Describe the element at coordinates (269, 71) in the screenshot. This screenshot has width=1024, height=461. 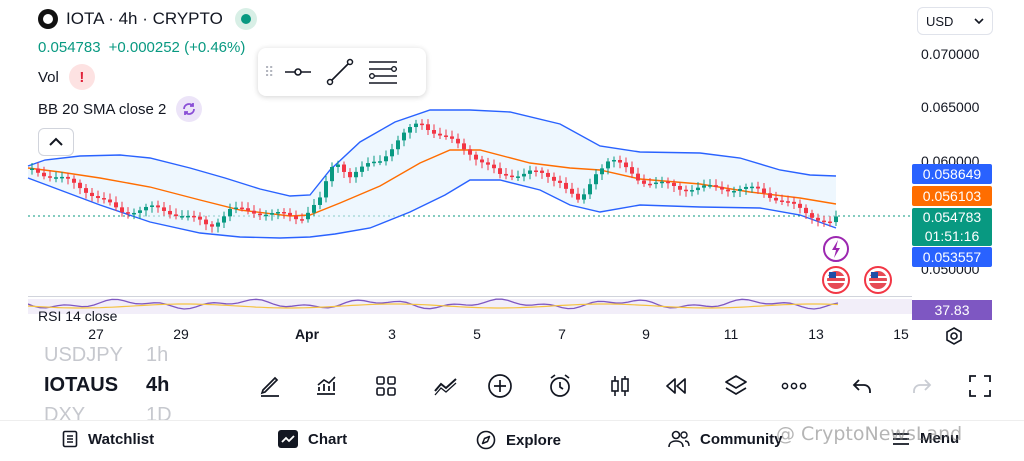
I see `drag-handle-icon: ⠿` at that location.